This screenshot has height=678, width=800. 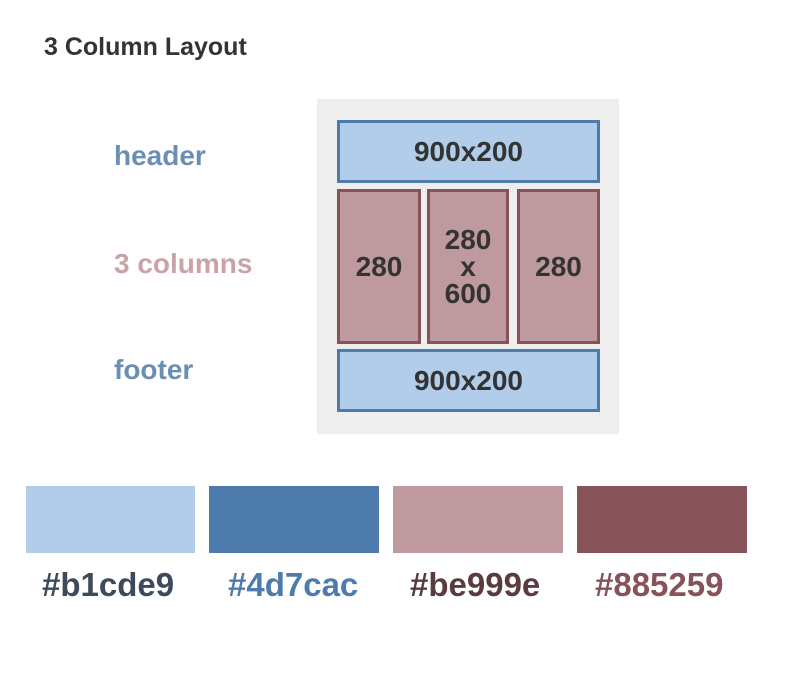 What do you see at coordinates (294, 519) in the screenshot?
I see `color-swatch-blue` at bounding box center [294, 519].